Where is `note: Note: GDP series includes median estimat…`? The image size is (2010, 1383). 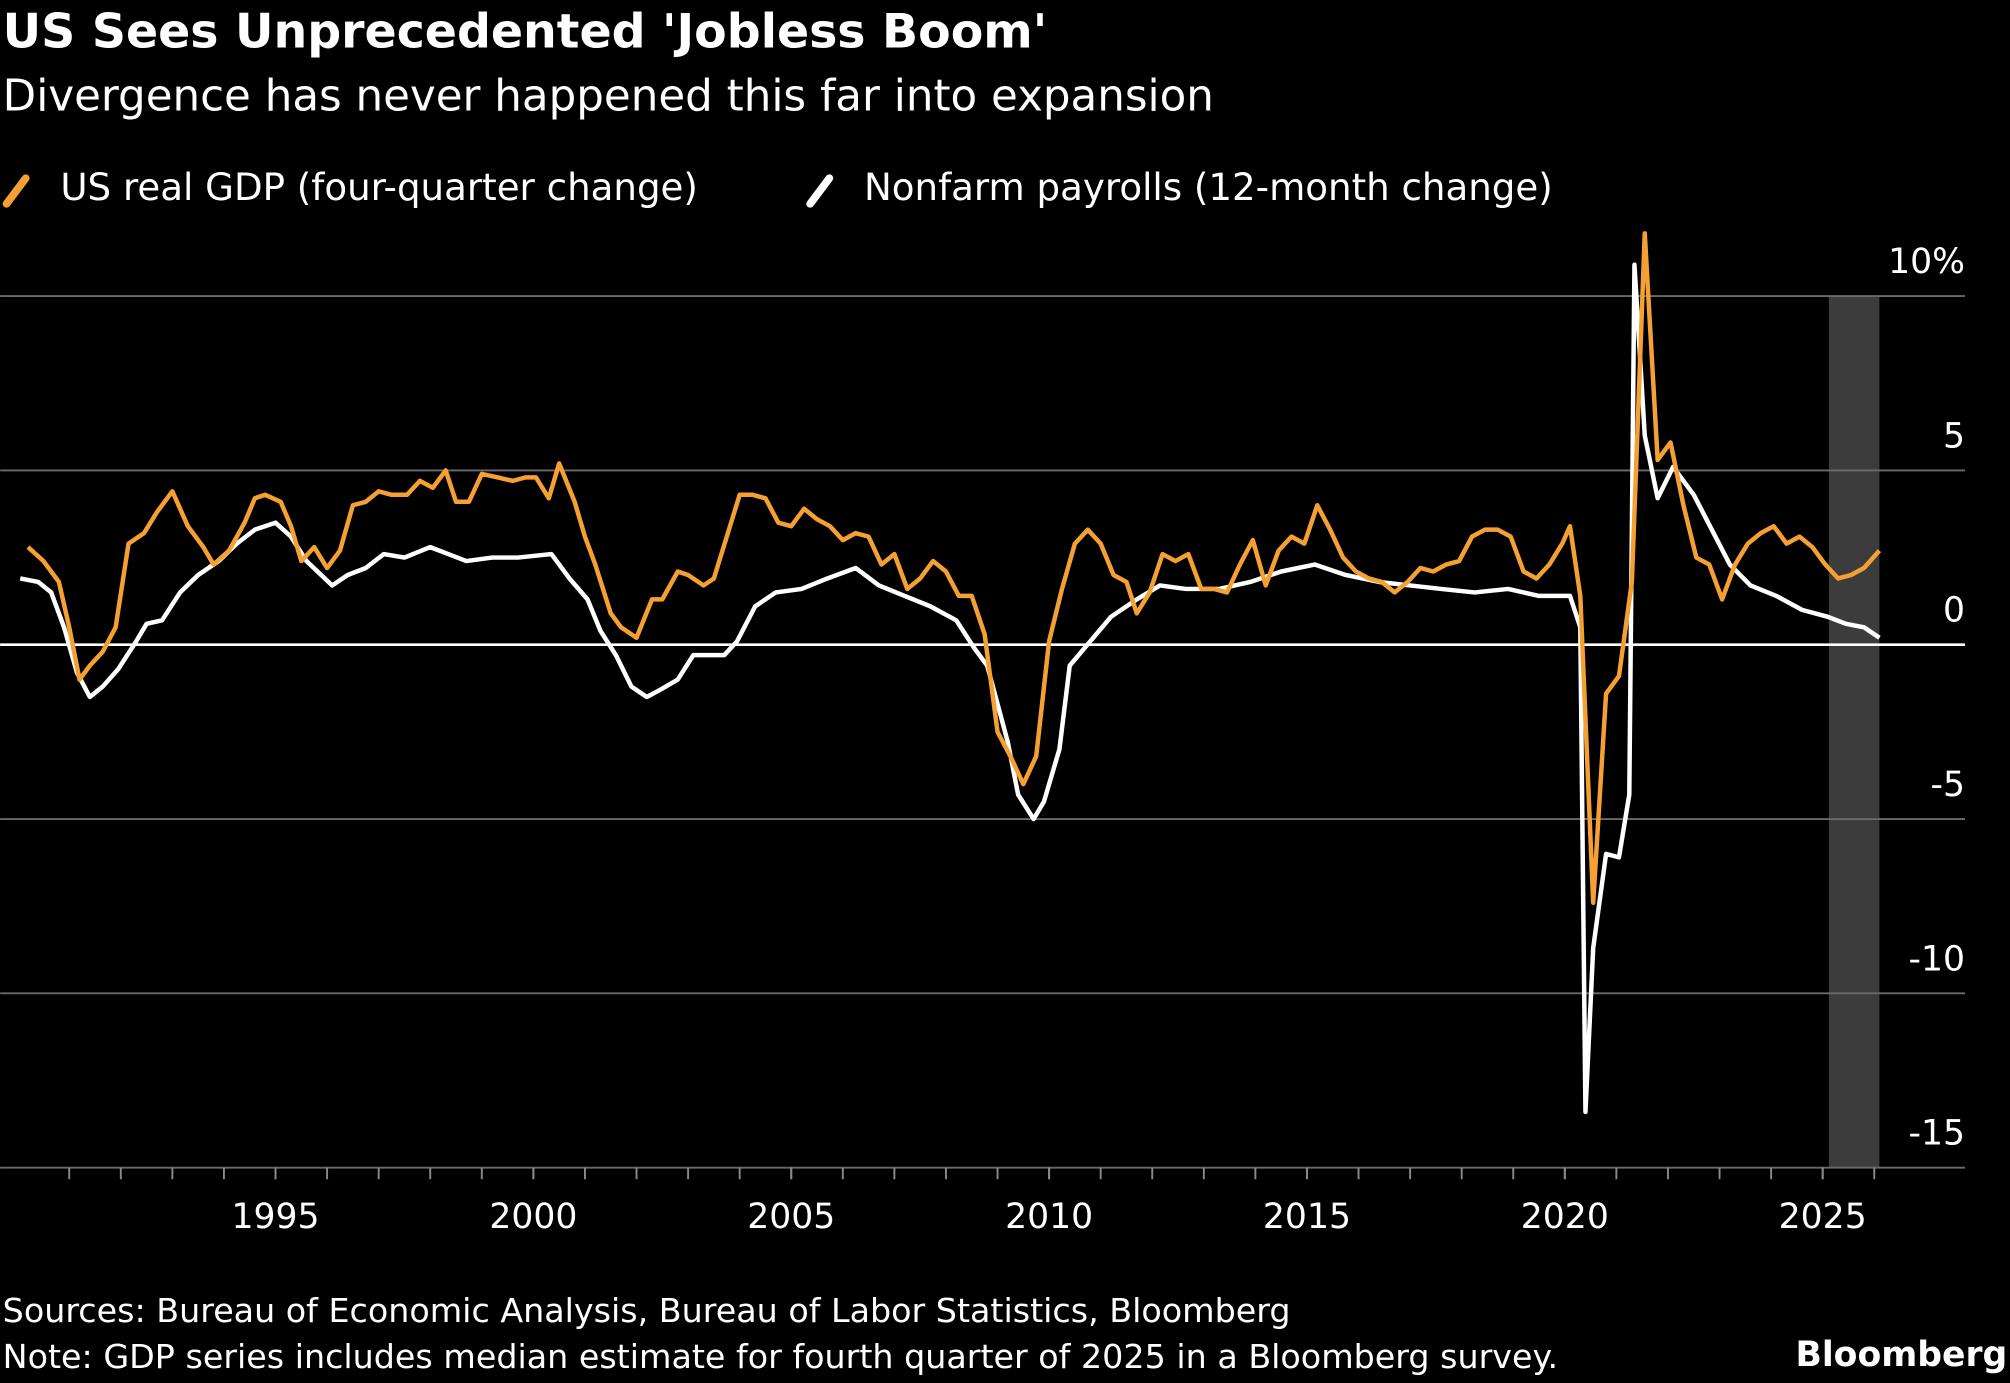
note: Note: GDP series includes median estimat… is located at coordinates (780, 1356).